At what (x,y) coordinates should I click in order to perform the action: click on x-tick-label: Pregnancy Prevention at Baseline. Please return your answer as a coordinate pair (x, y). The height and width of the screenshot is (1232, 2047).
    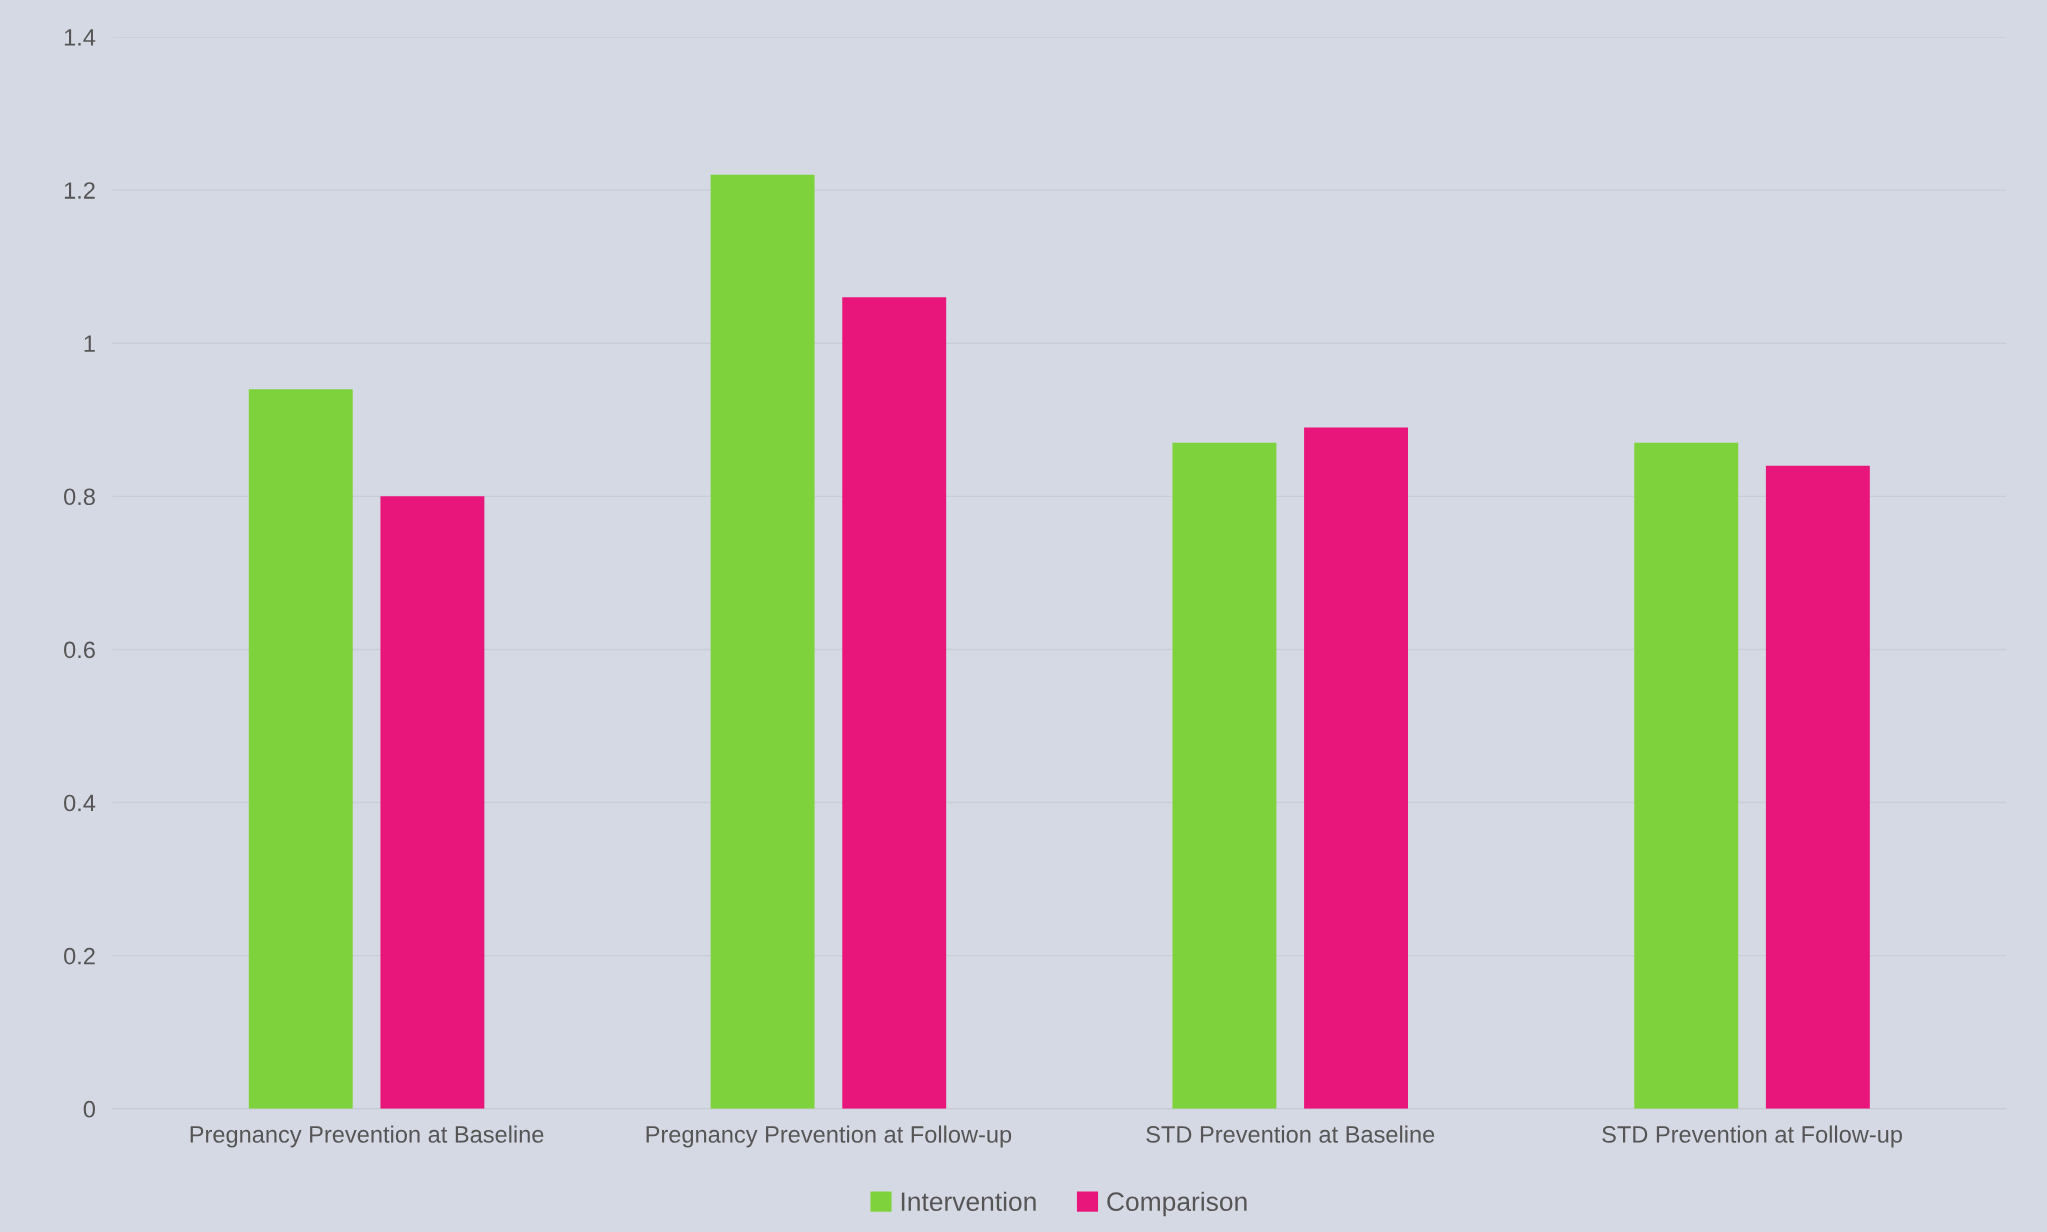
    Looking at the image, I should click on (367, 1136).